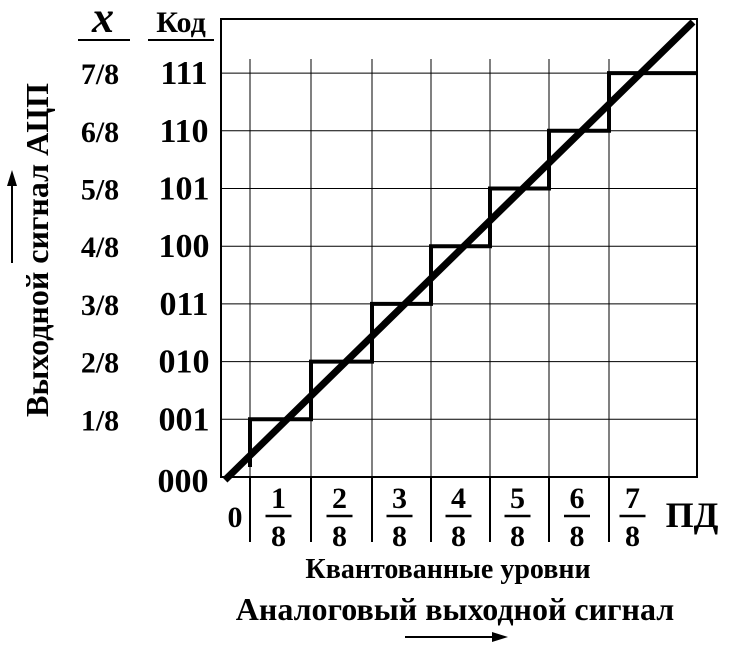 The image size is (734, 648). What do you see at coordinates (184, 419) in the screenshot?
I see `y-code-label: 001` at bounding box center [184, 419].